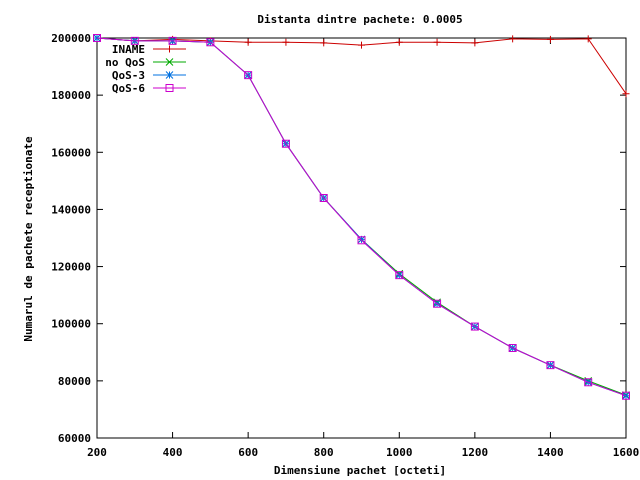  I want to click on y-tick-label: 60000, so click(74, 438).